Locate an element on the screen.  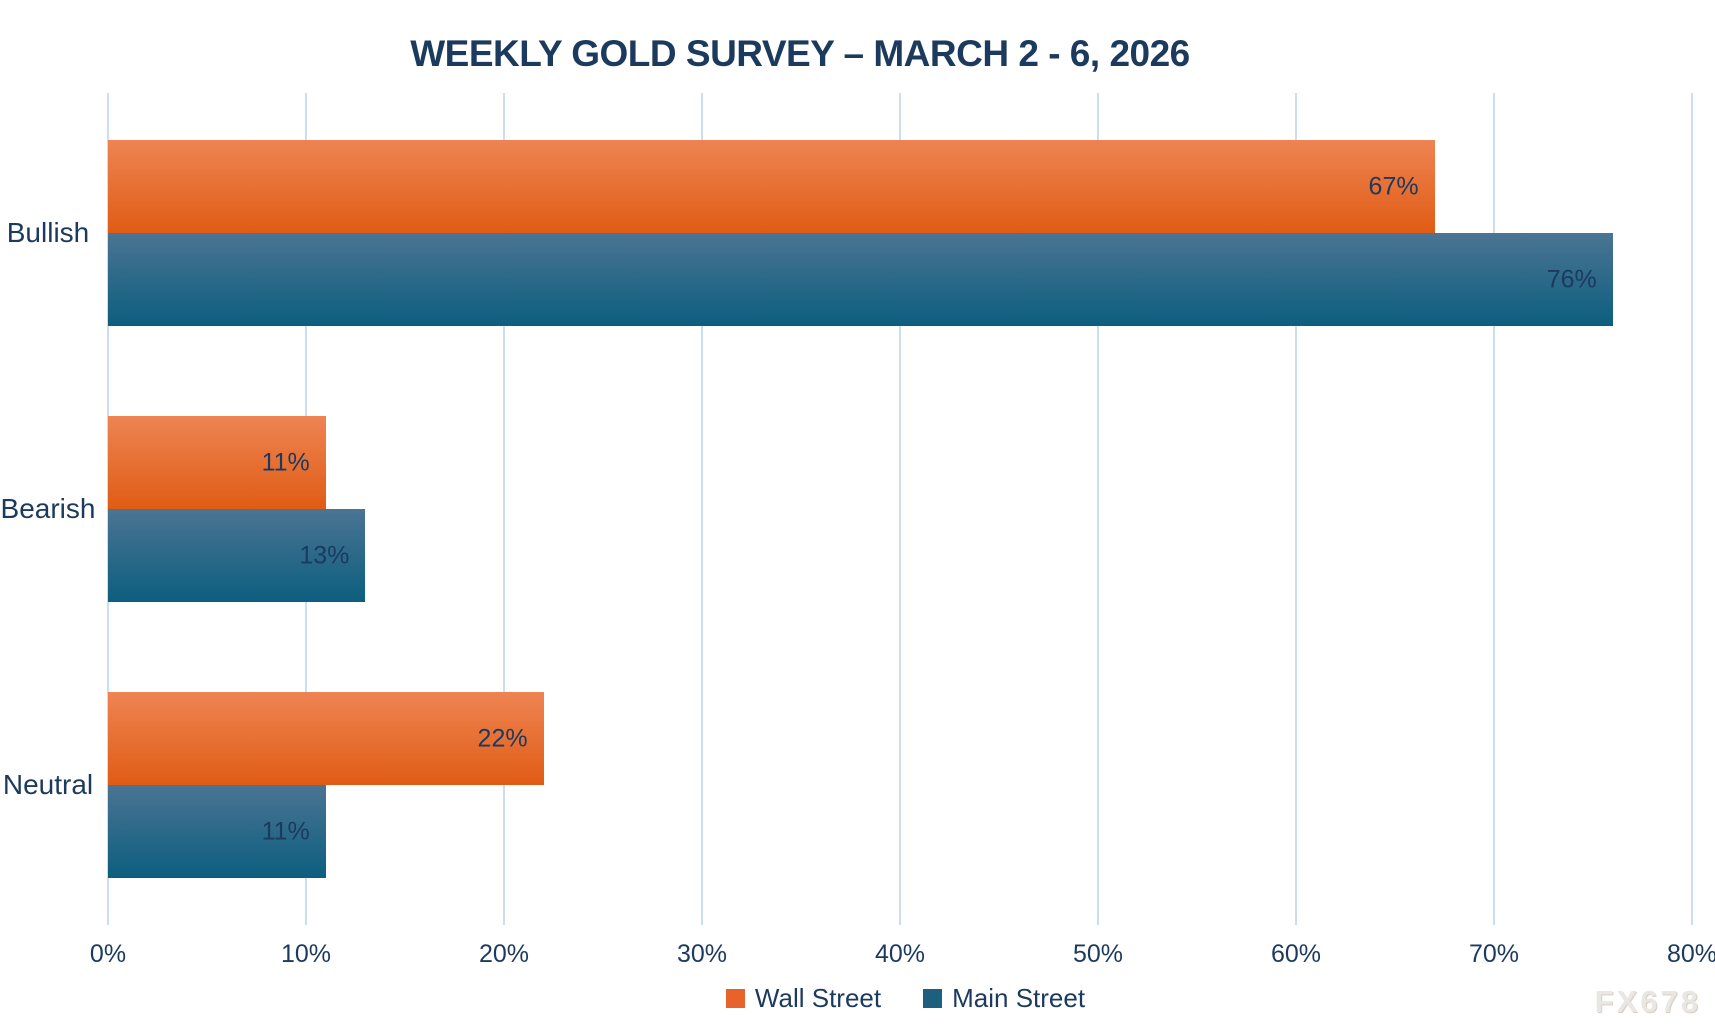
x-tick-label: 50% is located at coordinates (1098, 954).